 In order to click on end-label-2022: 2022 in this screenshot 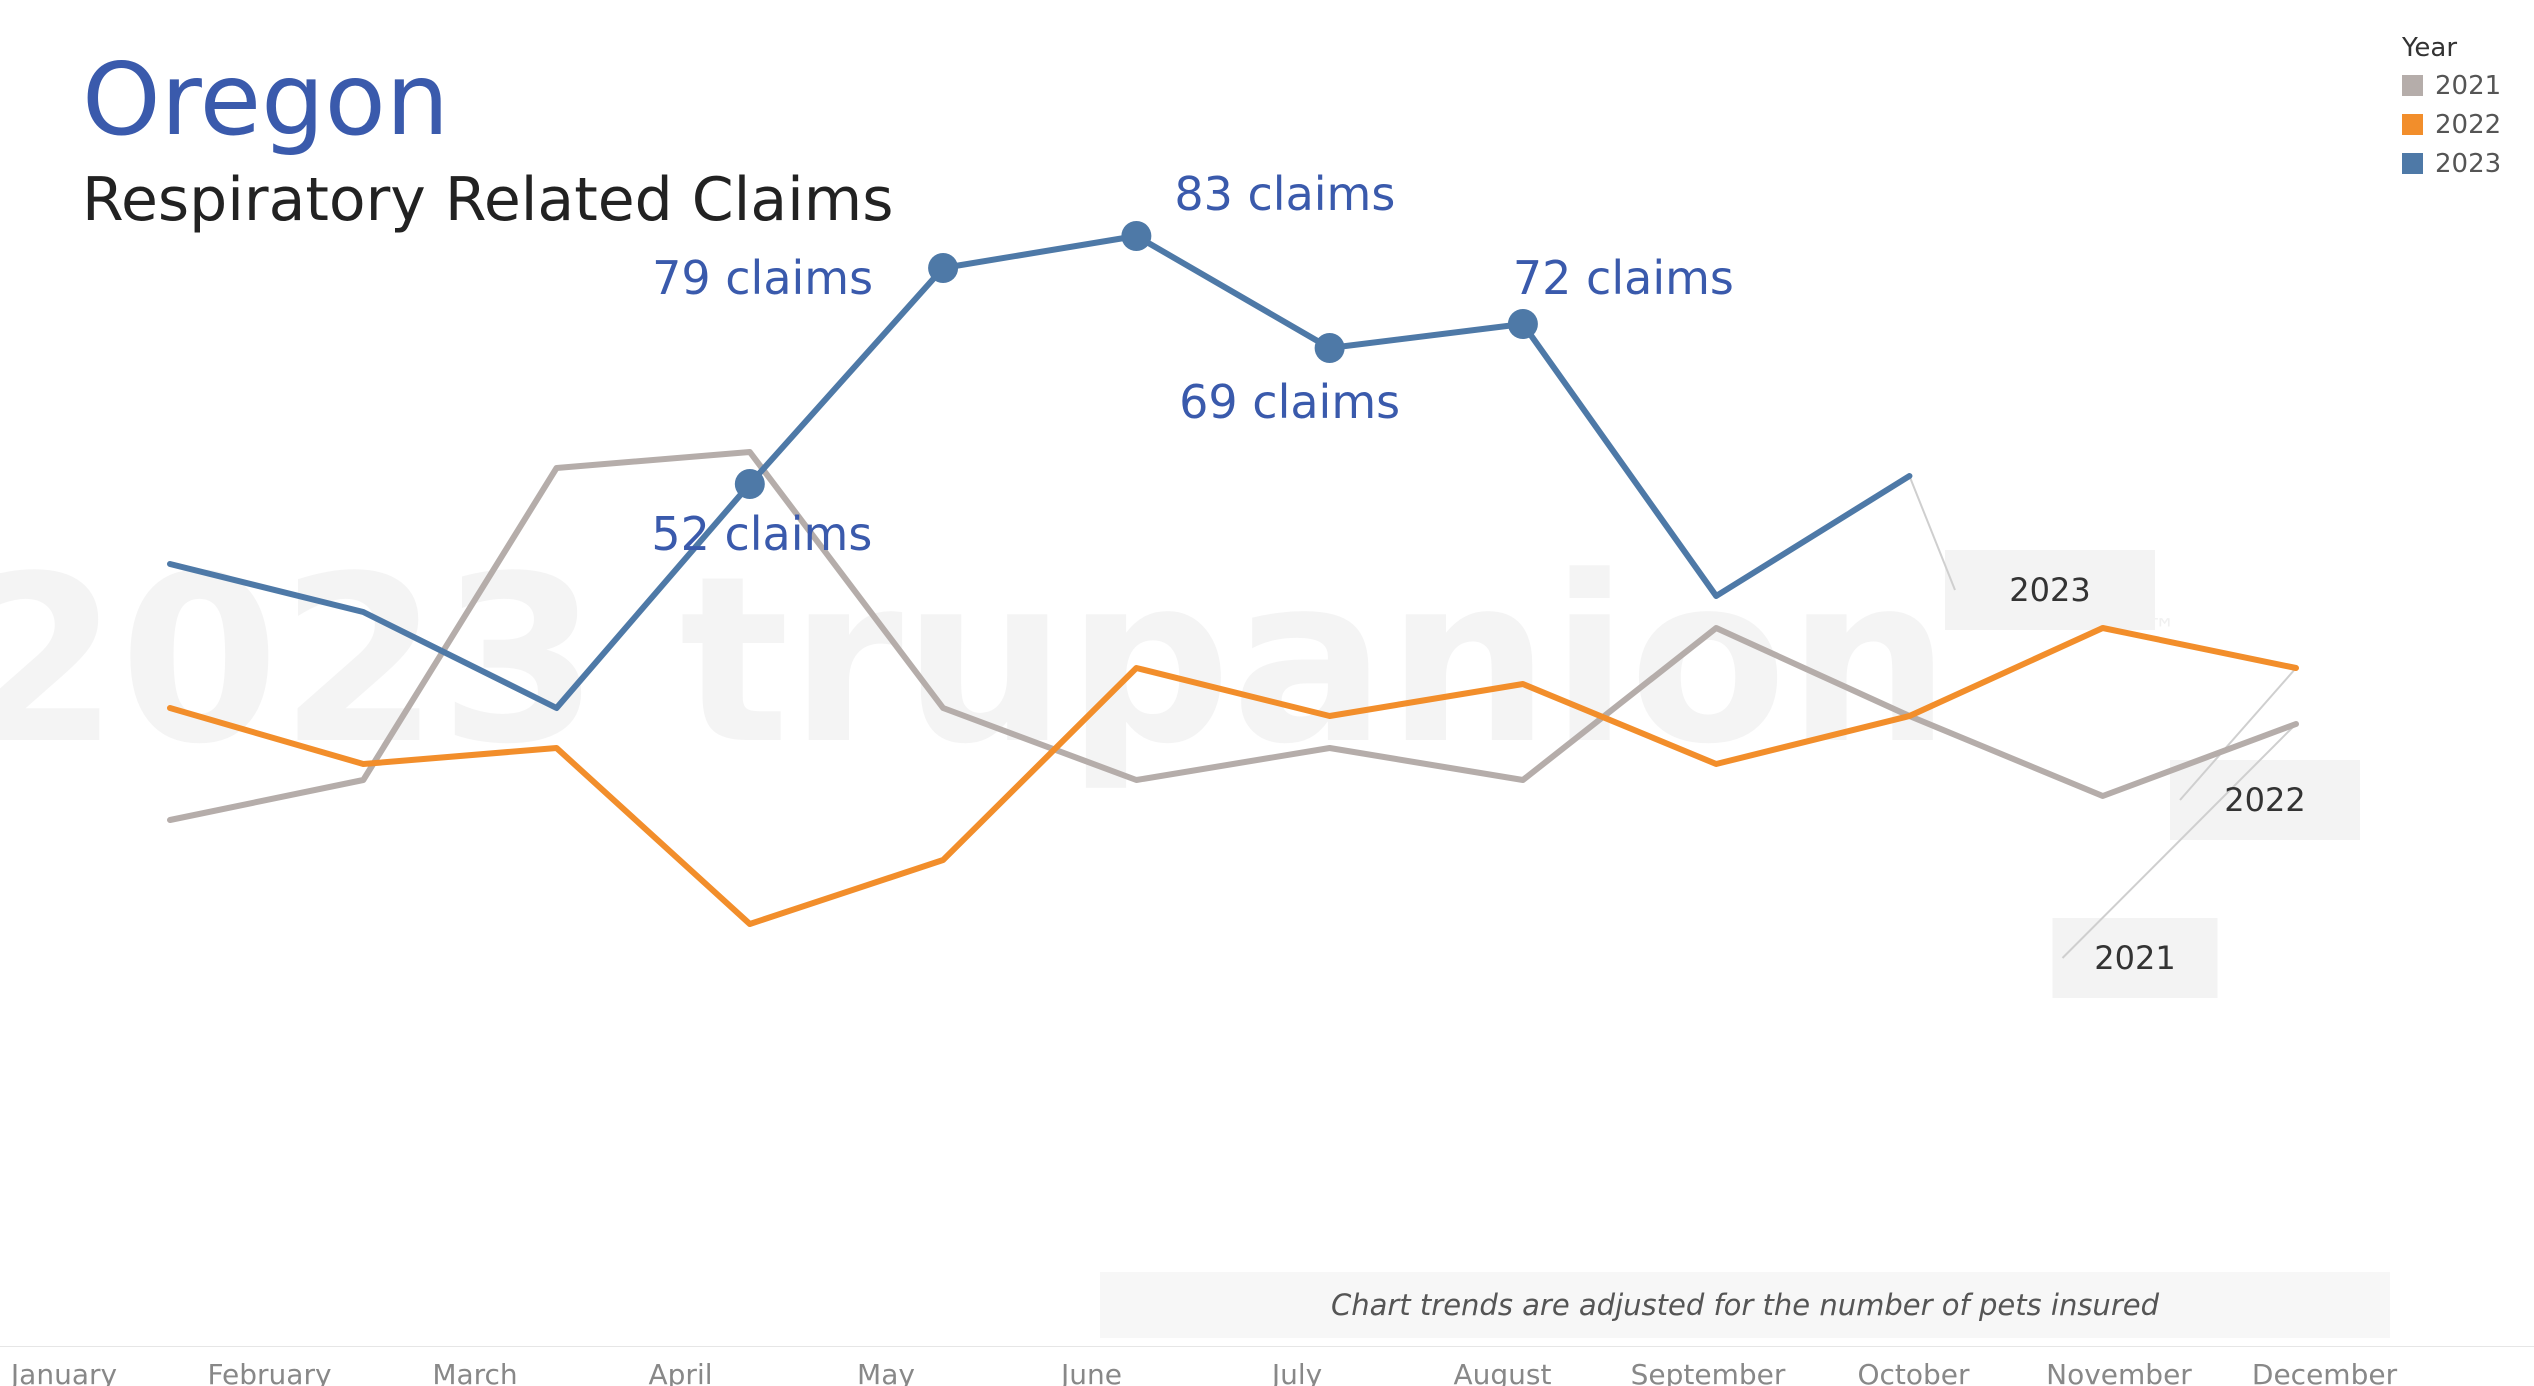, I will do `click(2264, 800)`.